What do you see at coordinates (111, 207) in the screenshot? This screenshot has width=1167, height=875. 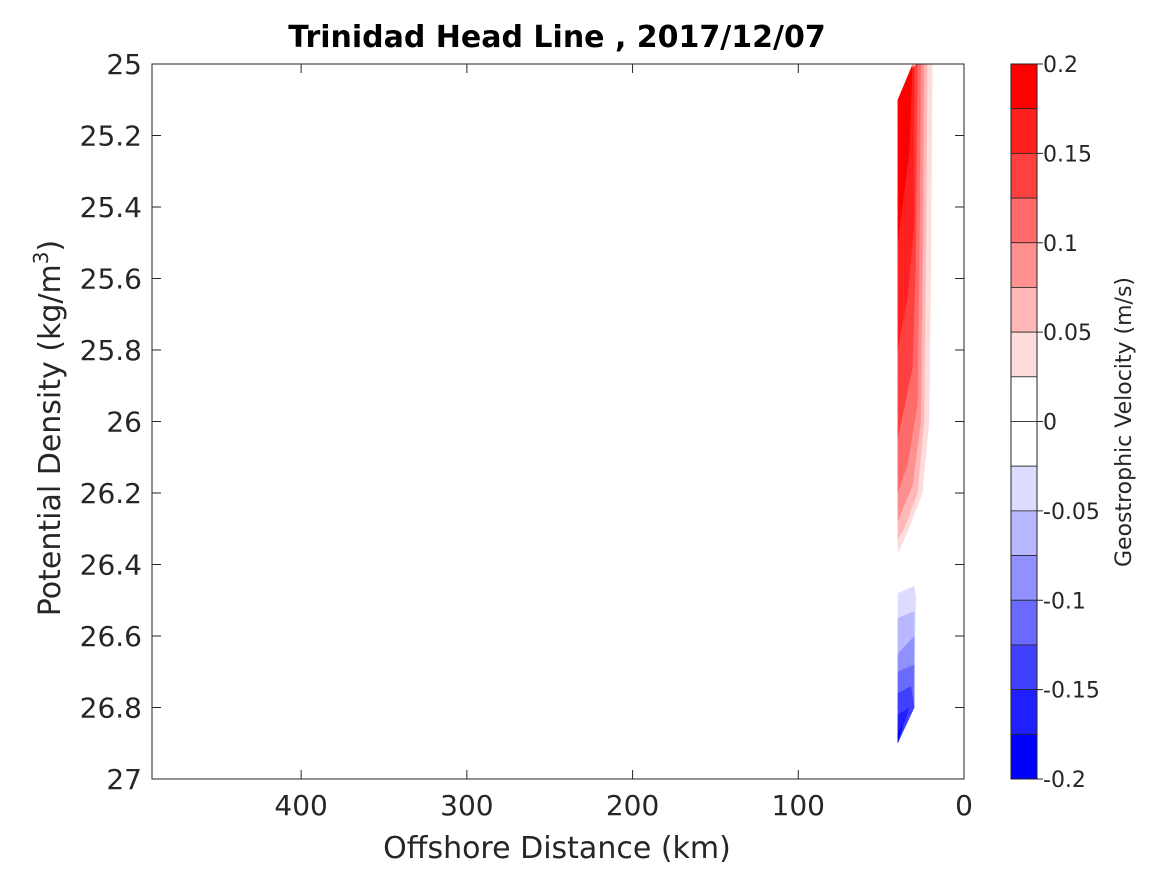 I see `y-tick-label: 25.4` at bounding box center [111, 207].